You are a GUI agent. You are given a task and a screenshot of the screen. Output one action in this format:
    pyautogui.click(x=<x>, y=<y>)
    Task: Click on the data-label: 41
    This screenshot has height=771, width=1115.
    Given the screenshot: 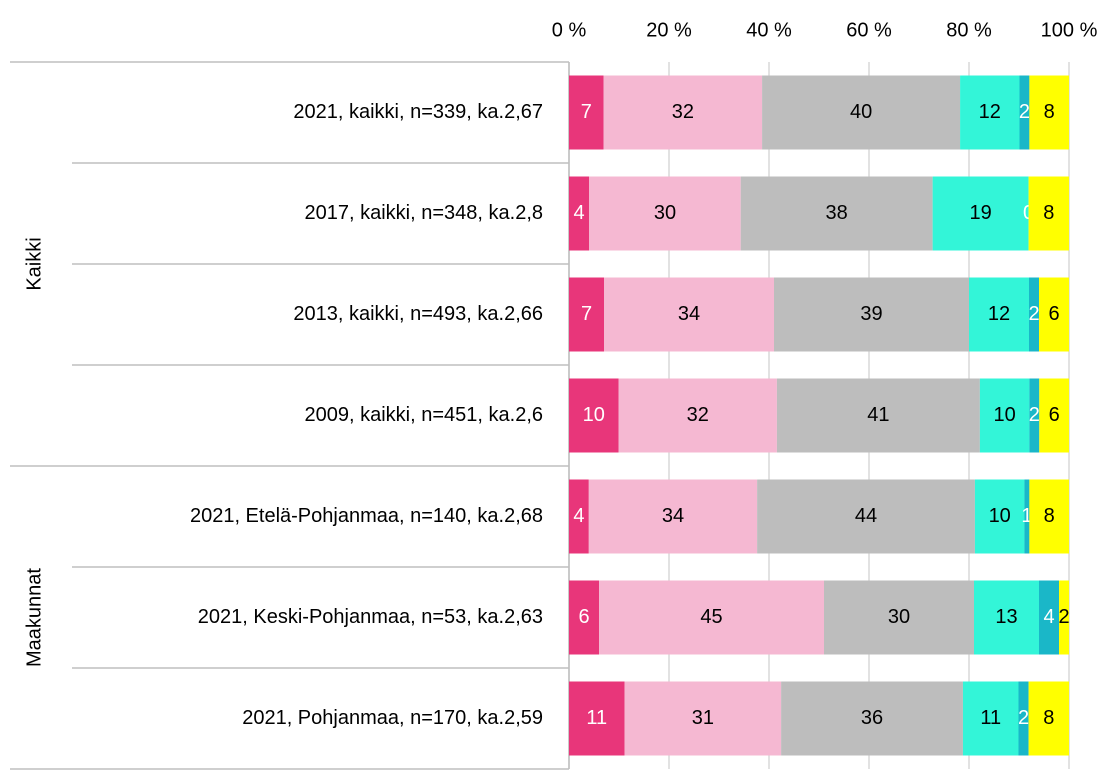 What is the action you would take?
    pyautogui.click(x=878, y=415)
    